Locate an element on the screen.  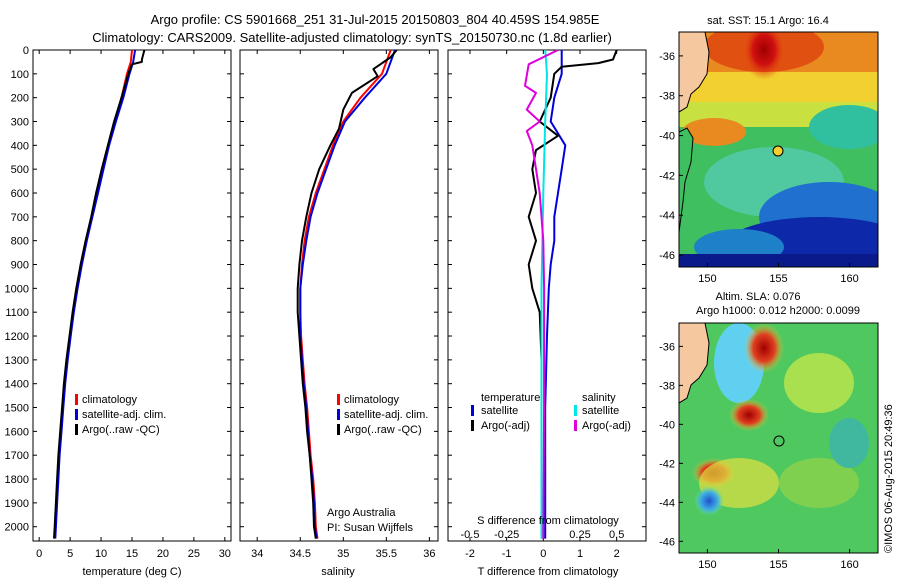
legend-satellite: satellite-adj. clim. is located at coordinates (124, 415).